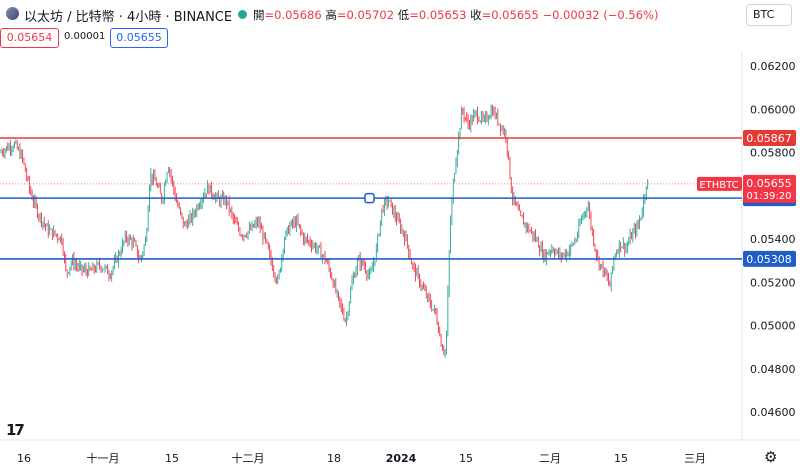 The image size is (800, 469). What do you see at coordinates (764, 14) in the screenshot?
I see `currency-label: BTC` at bounding box center [764, 14].